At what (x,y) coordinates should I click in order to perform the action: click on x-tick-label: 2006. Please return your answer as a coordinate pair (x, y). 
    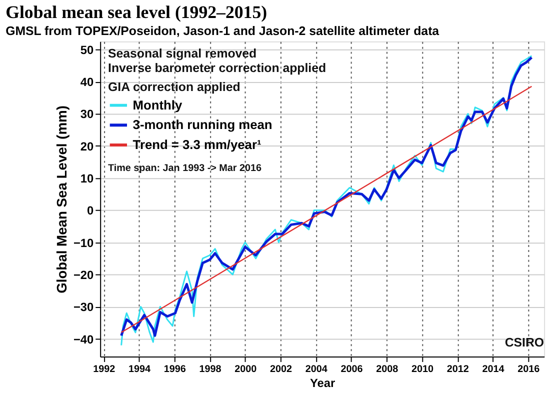
    Looking at the image, I should click on (352, 369).